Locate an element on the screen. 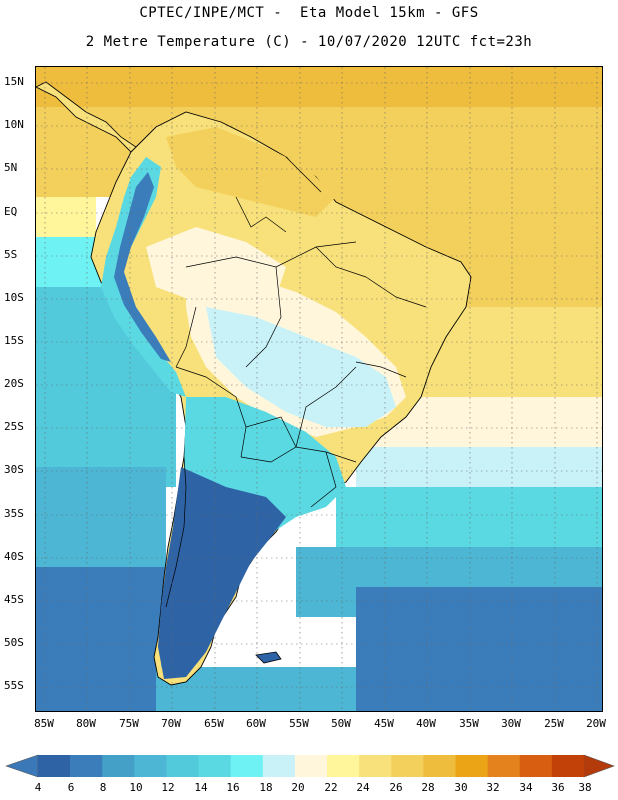  ocean-atlantic-cold is located at coordinates (469, 522).